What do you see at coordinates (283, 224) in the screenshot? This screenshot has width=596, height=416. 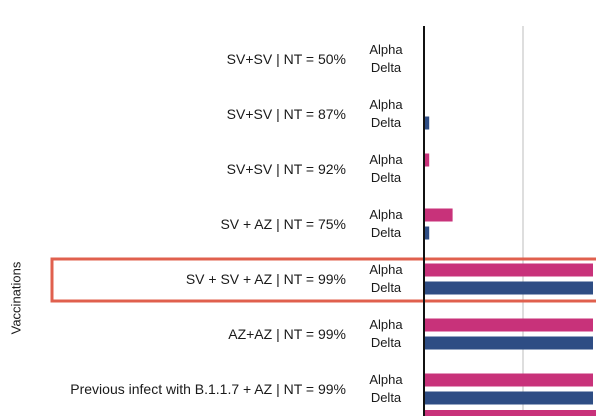 I see `category-label: SV + AZ | NT = 75%` at bounding box center [283, 224].